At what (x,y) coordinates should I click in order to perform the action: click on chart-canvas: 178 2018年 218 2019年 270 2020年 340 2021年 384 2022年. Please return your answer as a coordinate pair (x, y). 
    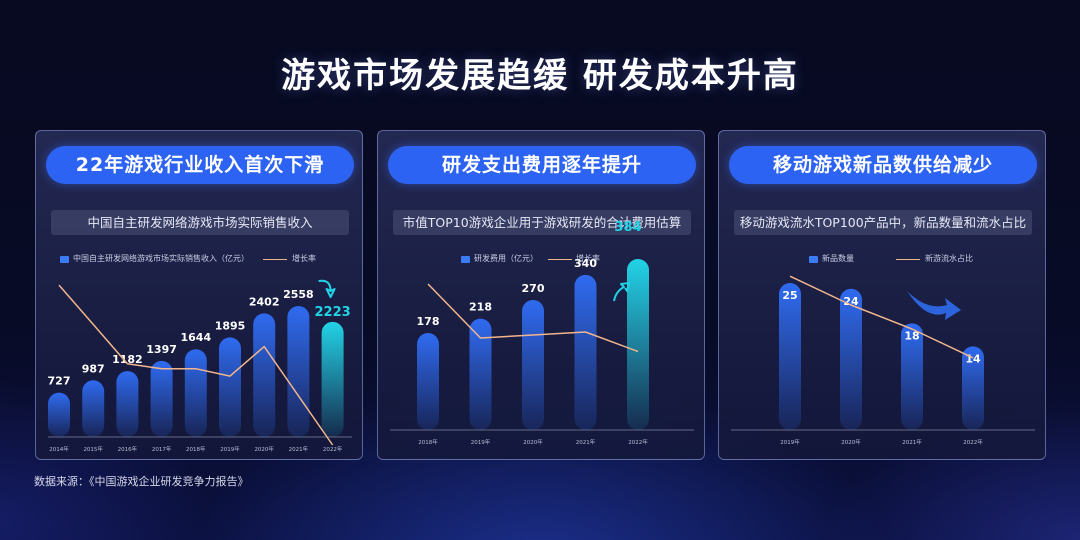
    Looking at the image, I should click on (542, 333).